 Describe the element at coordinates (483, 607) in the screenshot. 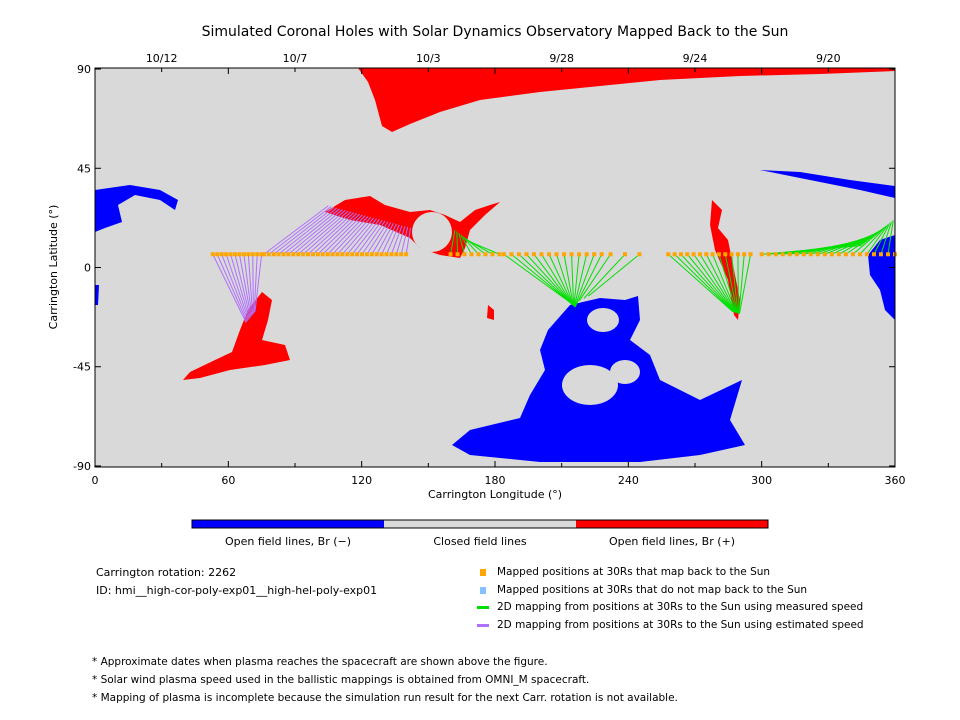

I see `legend-measured-swatch` at that location.